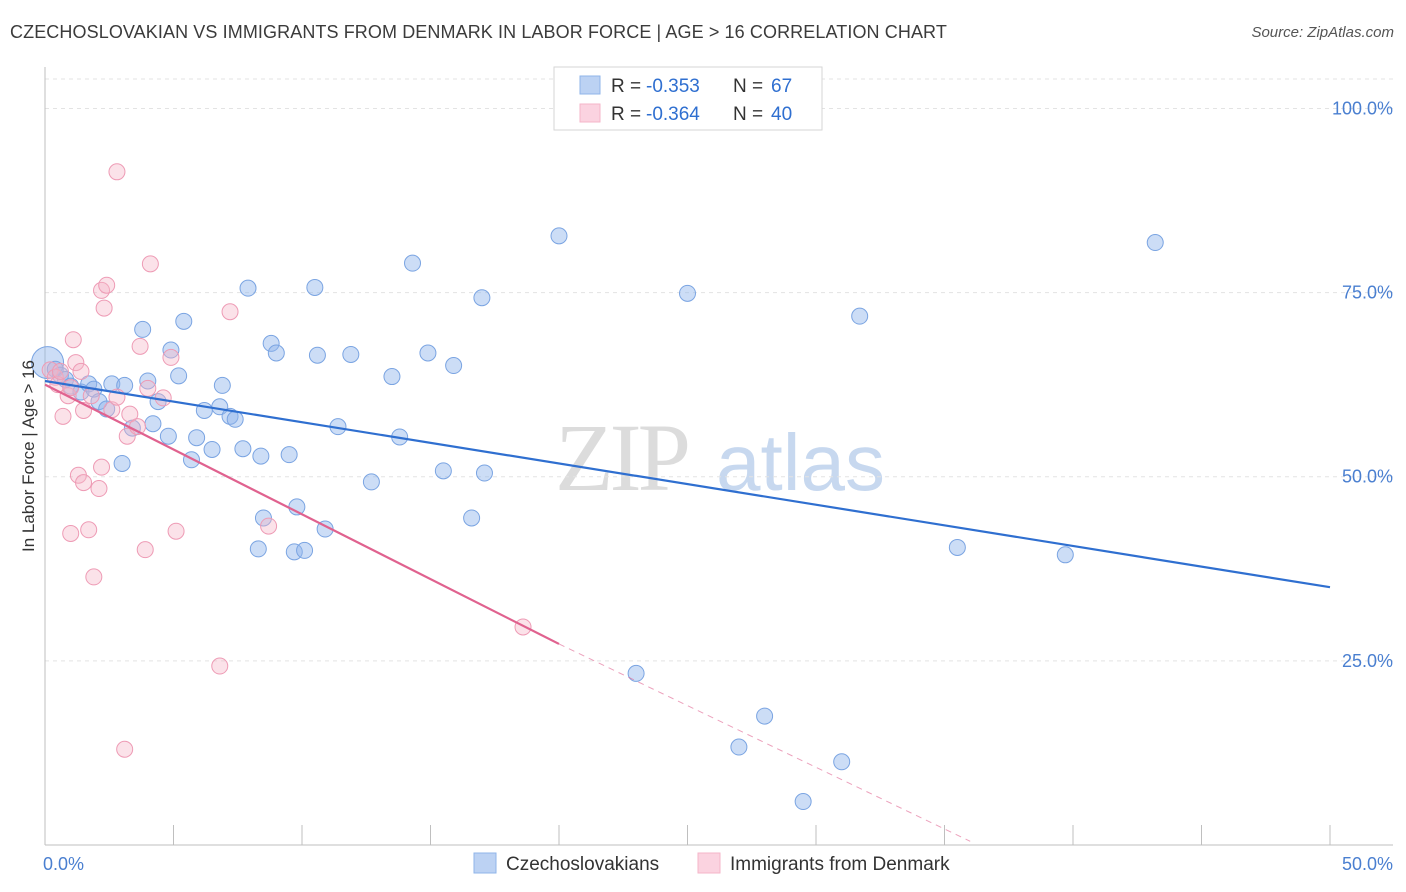  I want to click on legend: R = -0.353 N = 67 R = -0.364 N = 40, so click(688, 98).